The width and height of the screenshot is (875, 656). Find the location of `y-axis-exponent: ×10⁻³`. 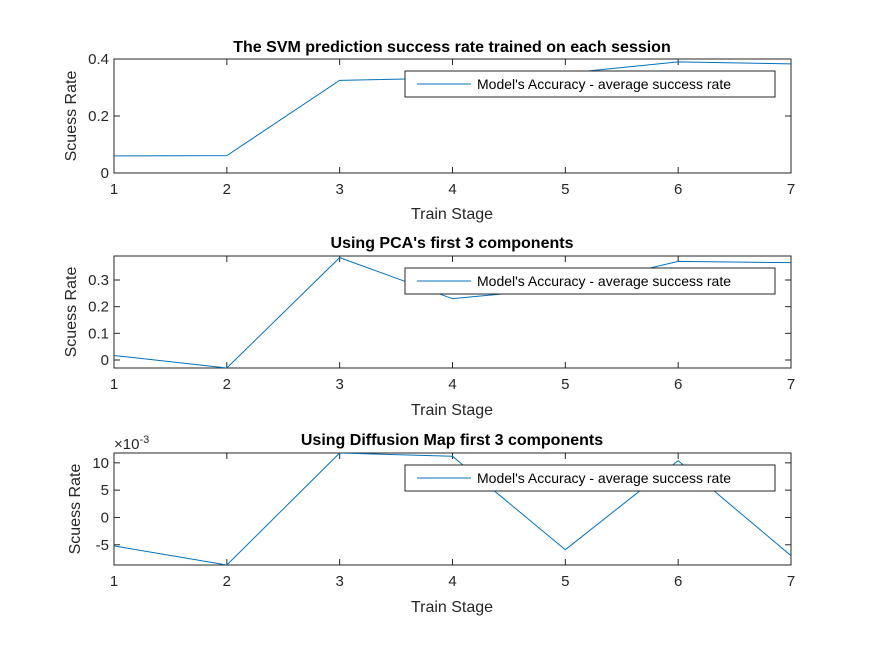

y-axis-exponent: ×10⁻³ is located at coordinates (131, 443).